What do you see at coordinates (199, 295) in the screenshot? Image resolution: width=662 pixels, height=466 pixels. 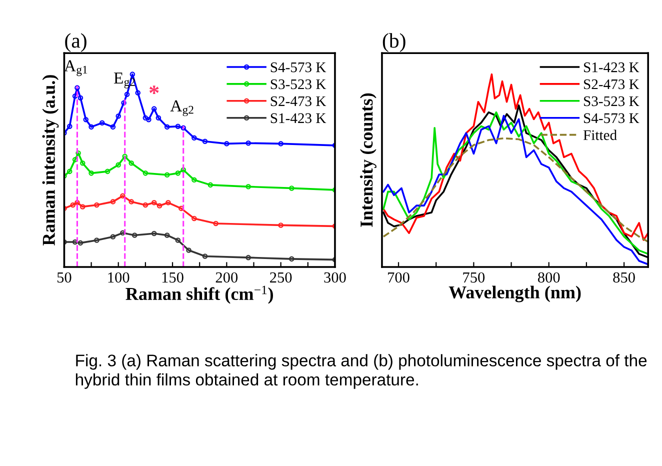 I see `x-axis-title: Raman shift (cm$^{−1}$)` at bounding box center [199, 295].